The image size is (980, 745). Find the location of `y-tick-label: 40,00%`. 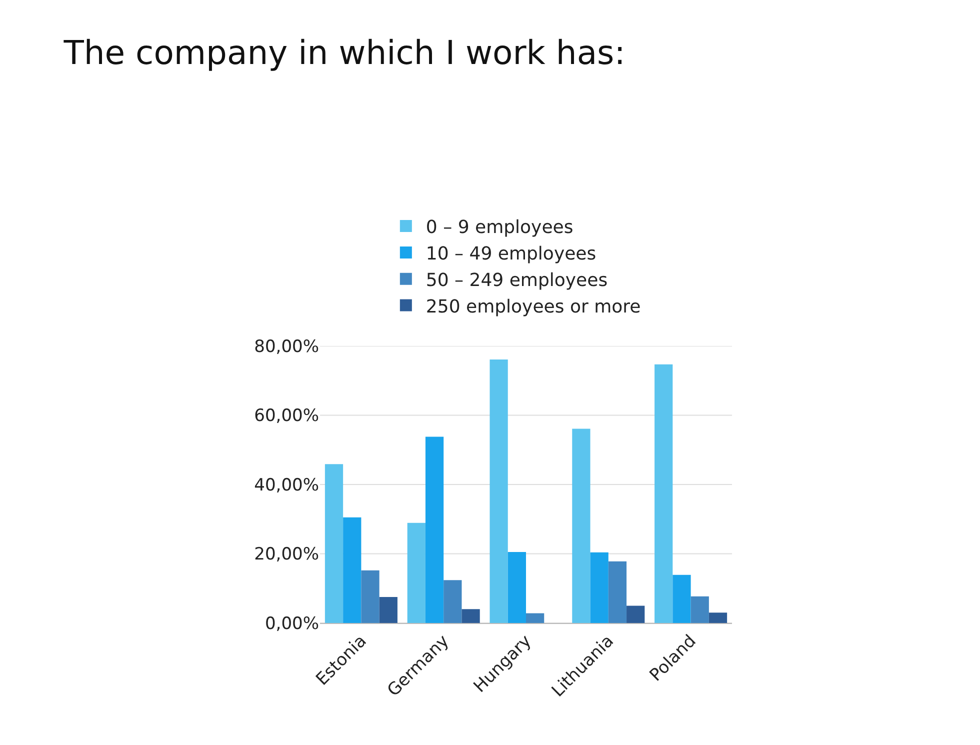

y-tick-label: 40,00% is located at coordinates (286, 485).